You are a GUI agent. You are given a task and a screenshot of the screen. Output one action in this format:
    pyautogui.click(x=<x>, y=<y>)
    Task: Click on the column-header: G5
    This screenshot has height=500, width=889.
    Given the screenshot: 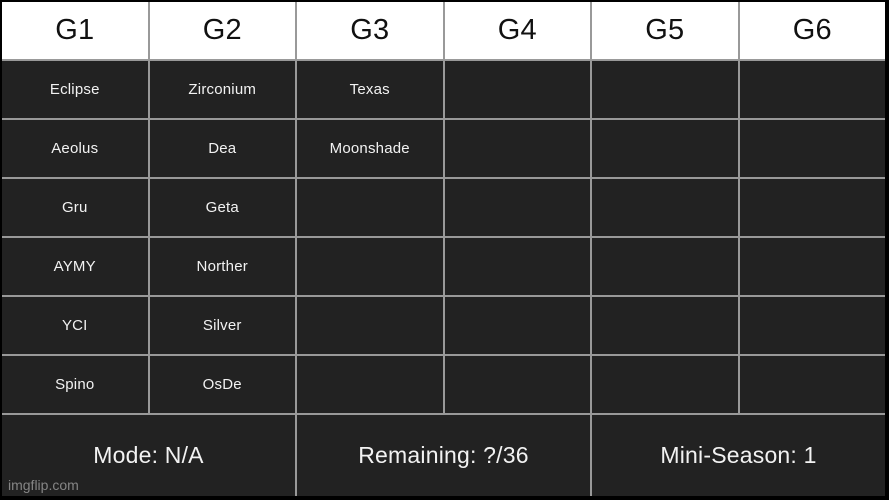 What is the action you would take?
    pyautogui.click(x=665, y=30)
    